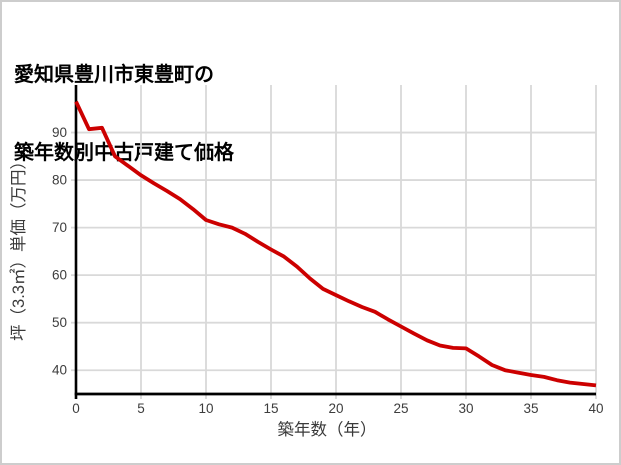 Image resolution: width=621 pixels, height=465 pixels. What do you see at coordinates (141, 408) in the screenshot?
I see `x-tick-label-5: 5` at bounding box center [141, 408].